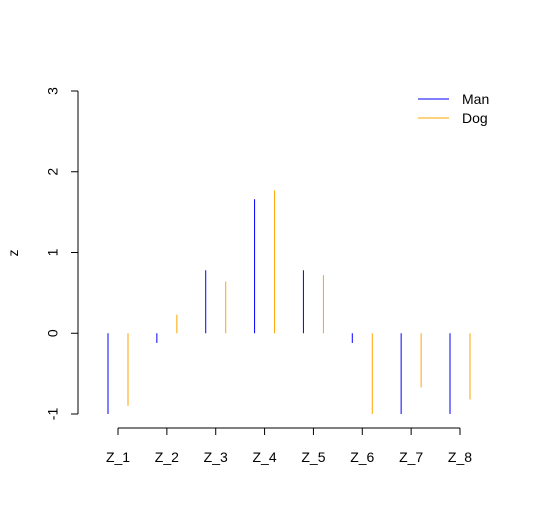 This screenshot has width=540, height=526. I want to click on legend-label-man: Man, so click(475, 99).